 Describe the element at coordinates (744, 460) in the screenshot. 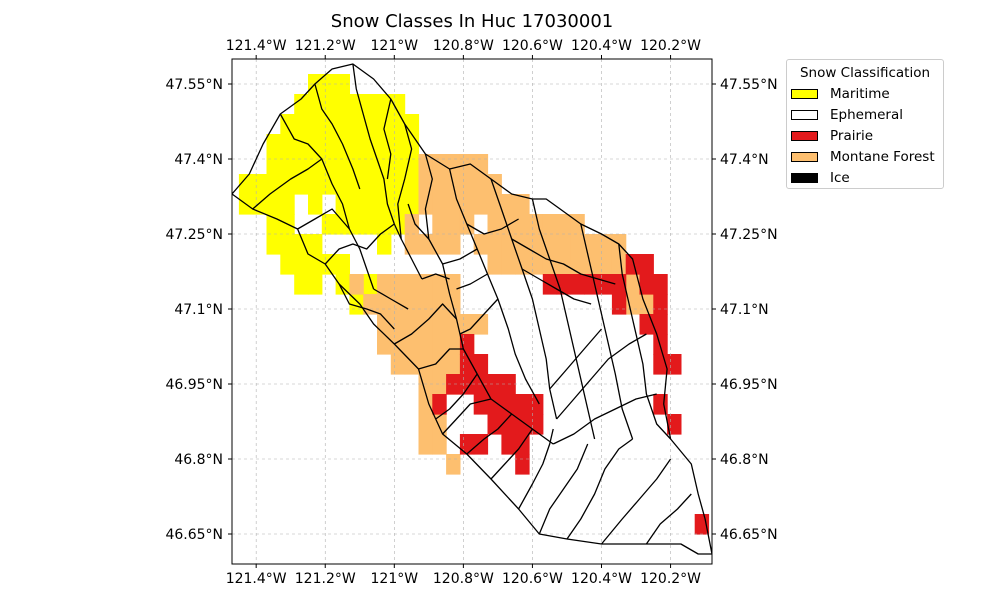

I see `tick-label-right: 46.8°N` at that location.